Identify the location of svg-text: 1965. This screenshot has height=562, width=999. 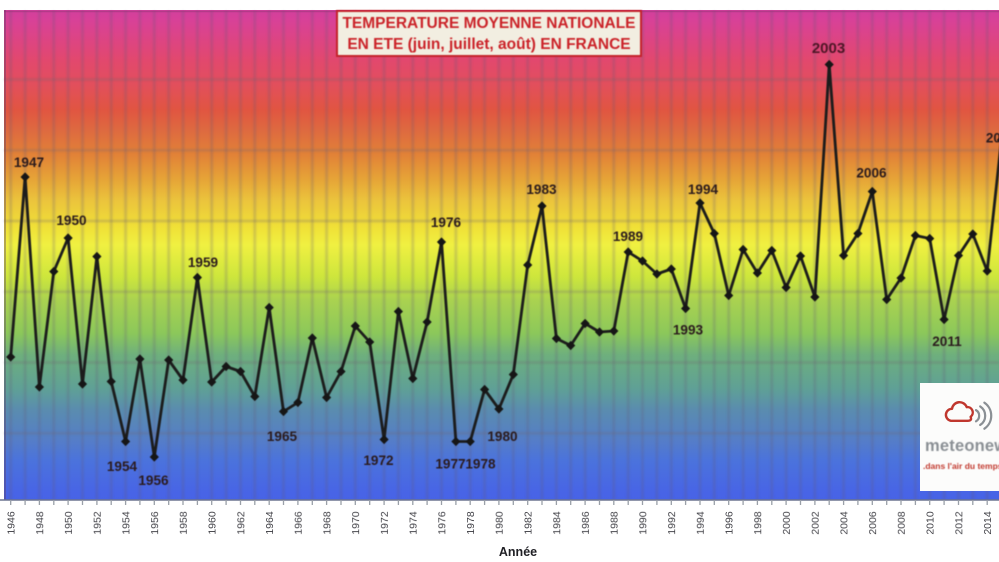
(282, 436).